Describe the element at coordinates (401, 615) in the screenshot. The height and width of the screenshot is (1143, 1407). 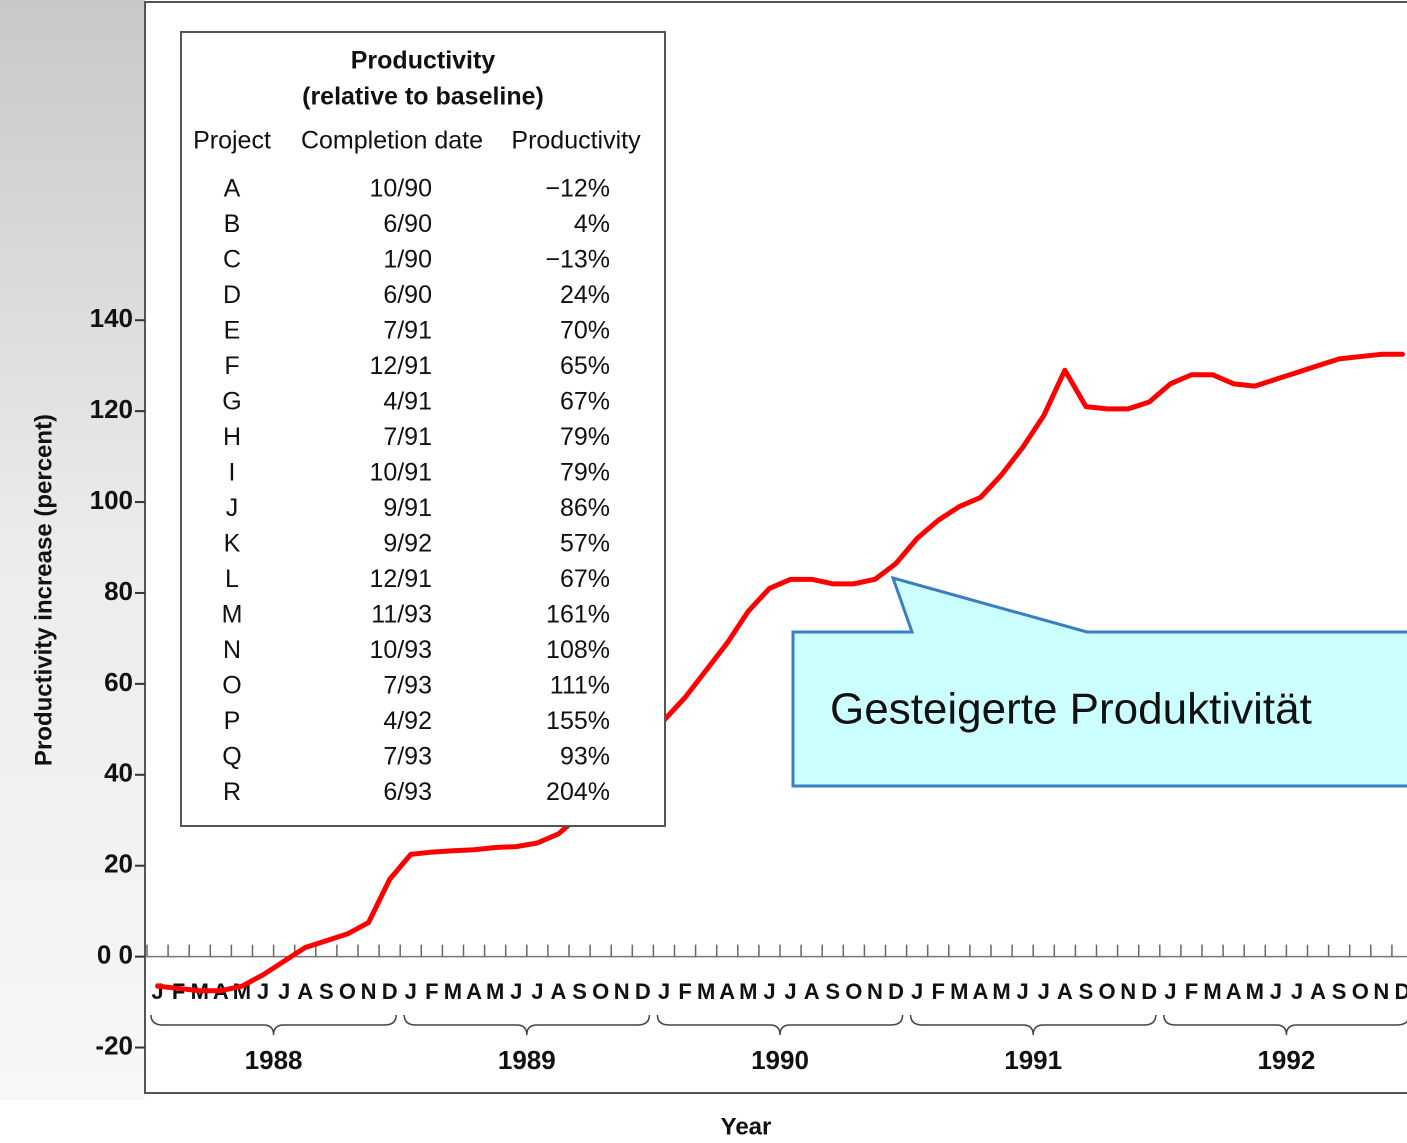
I see `table-cell: 11/93` at that location.